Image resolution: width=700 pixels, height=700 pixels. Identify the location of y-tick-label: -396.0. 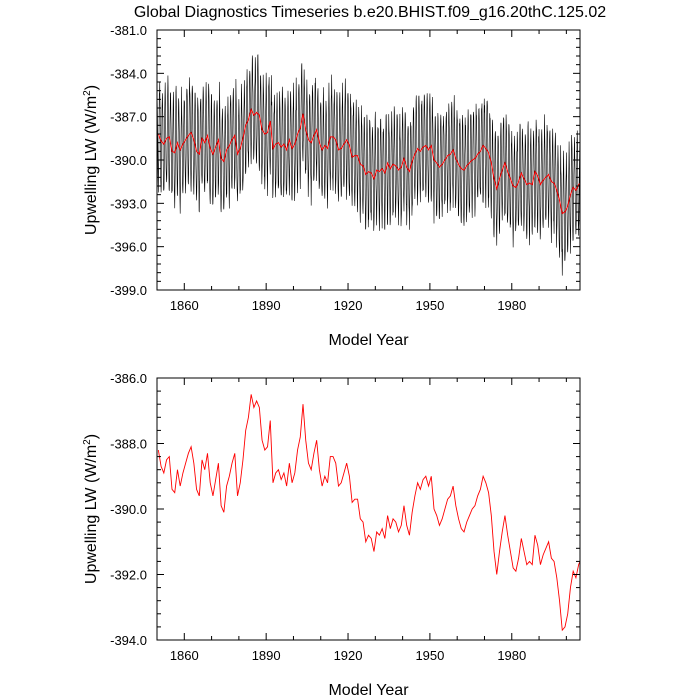
(128, 247).